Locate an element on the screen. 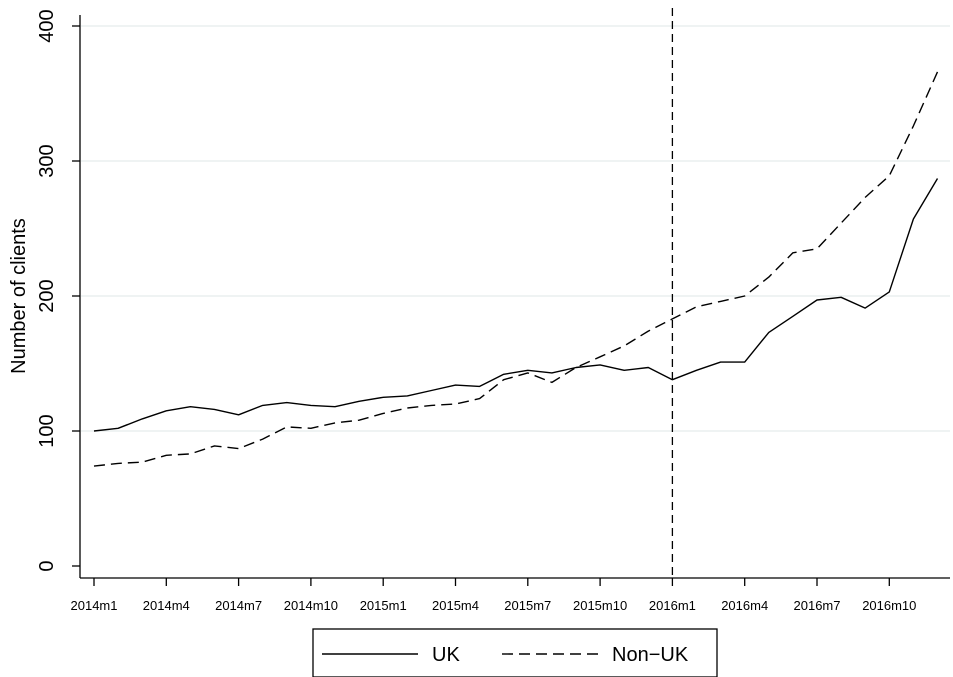 The width and height of the screenshot is (953, 677). y-ticks: 0 100 200 300 400 is located at coordinates (58, 290).